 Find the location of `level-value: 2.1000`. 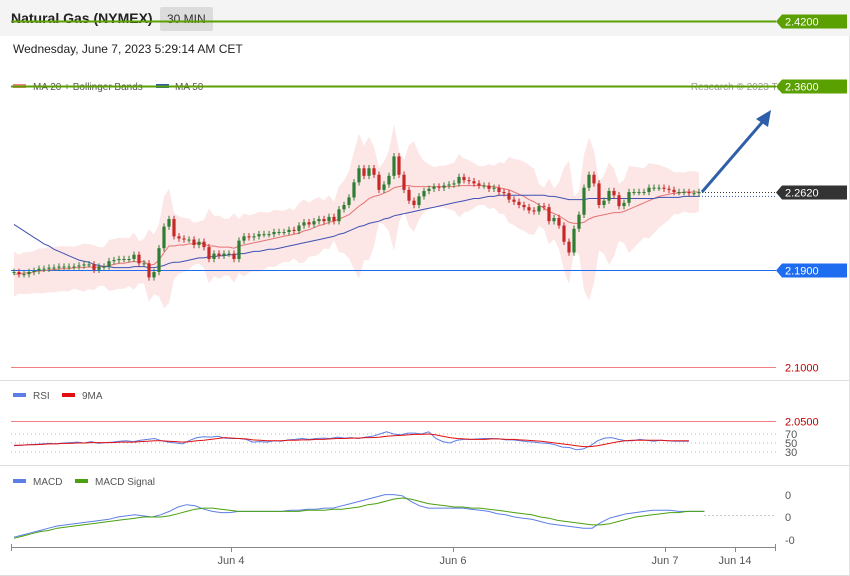

level-value: 2.1000 is located at coordinates (802, 369).